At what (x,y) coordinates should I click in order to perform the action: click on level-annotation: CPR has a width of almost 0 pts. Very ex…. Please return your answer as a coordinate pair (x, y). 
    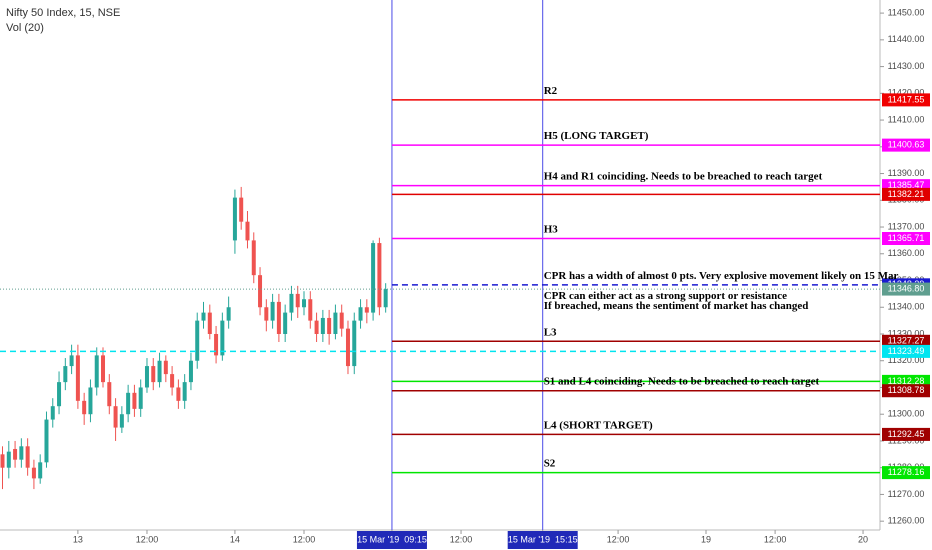
    Looking at the image, I should click on (721, 276).